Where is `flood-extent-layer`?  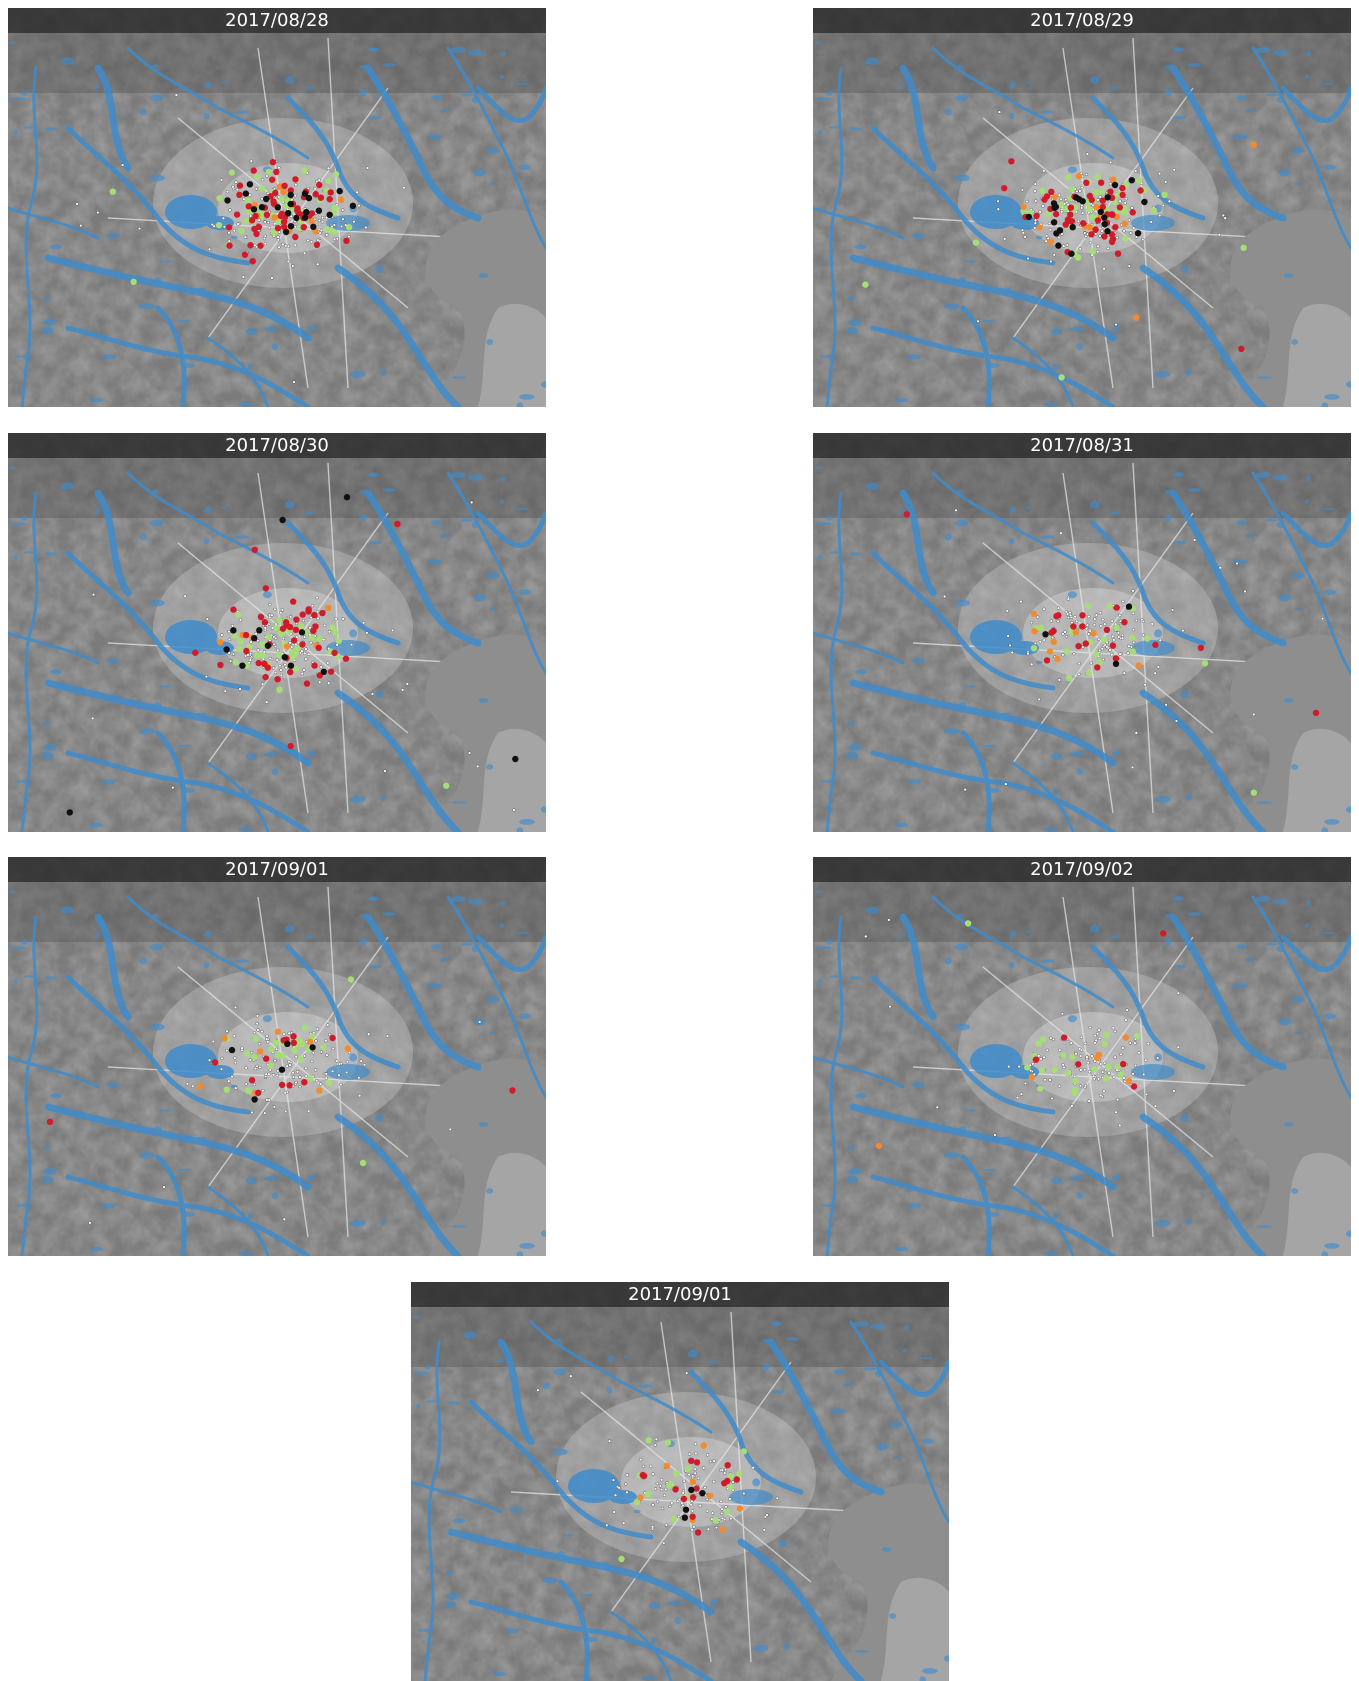
flood-extent-layer is located at coordinates (1082, 224).